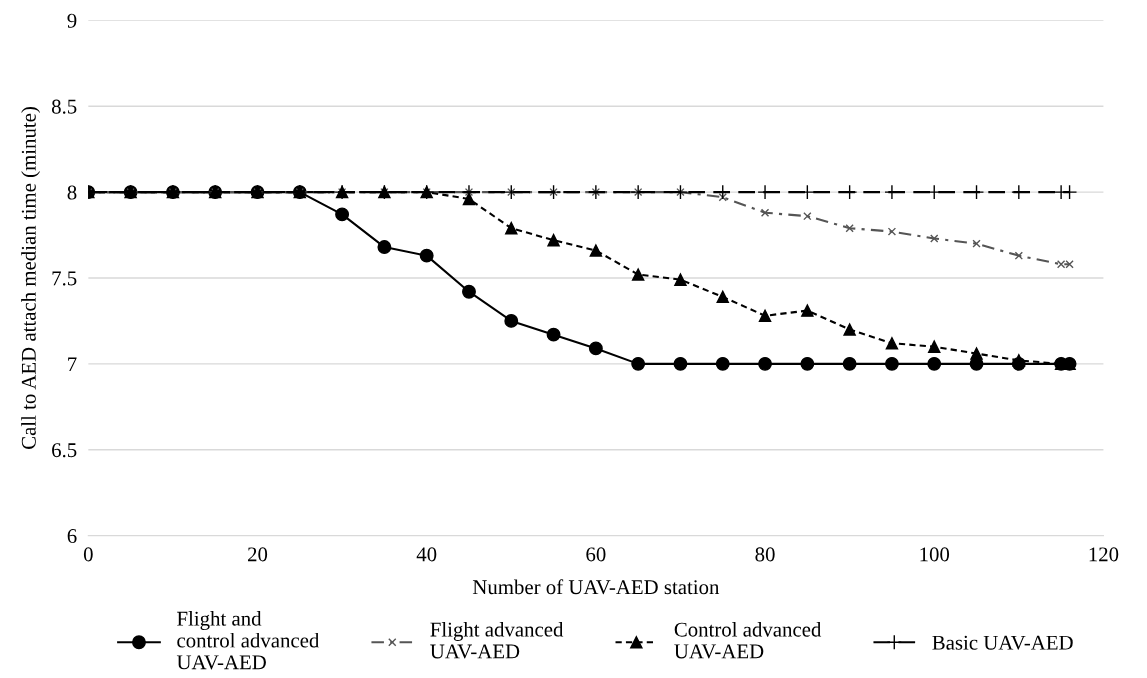 This screenshot has height=678, width=1147. Describe the element at coordinates (426, 554) in the screenshot. I see `x-tick-label: 40` at that location.